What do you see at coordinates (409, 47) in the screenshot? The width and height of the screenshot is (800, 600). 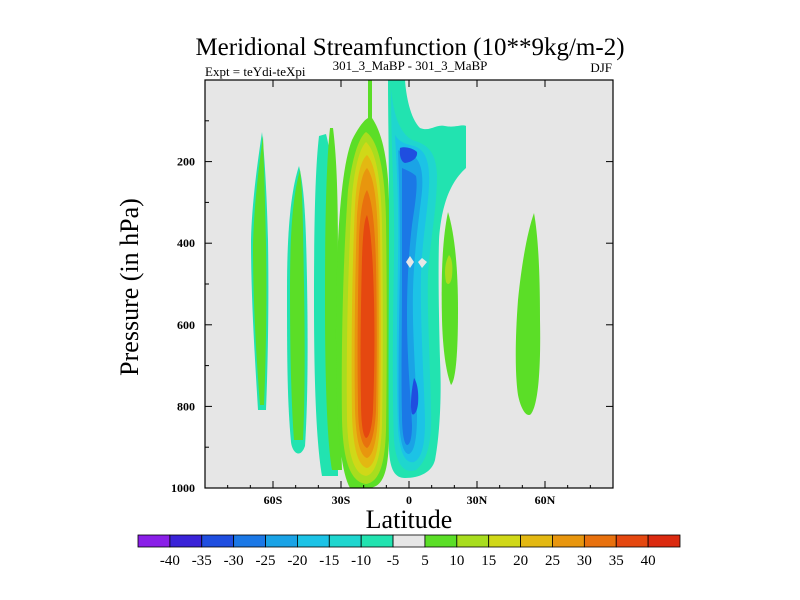 I see `chart-title: Meridional Streamfunction (10**9kg/m-2)` at bounding box center [409, 47].